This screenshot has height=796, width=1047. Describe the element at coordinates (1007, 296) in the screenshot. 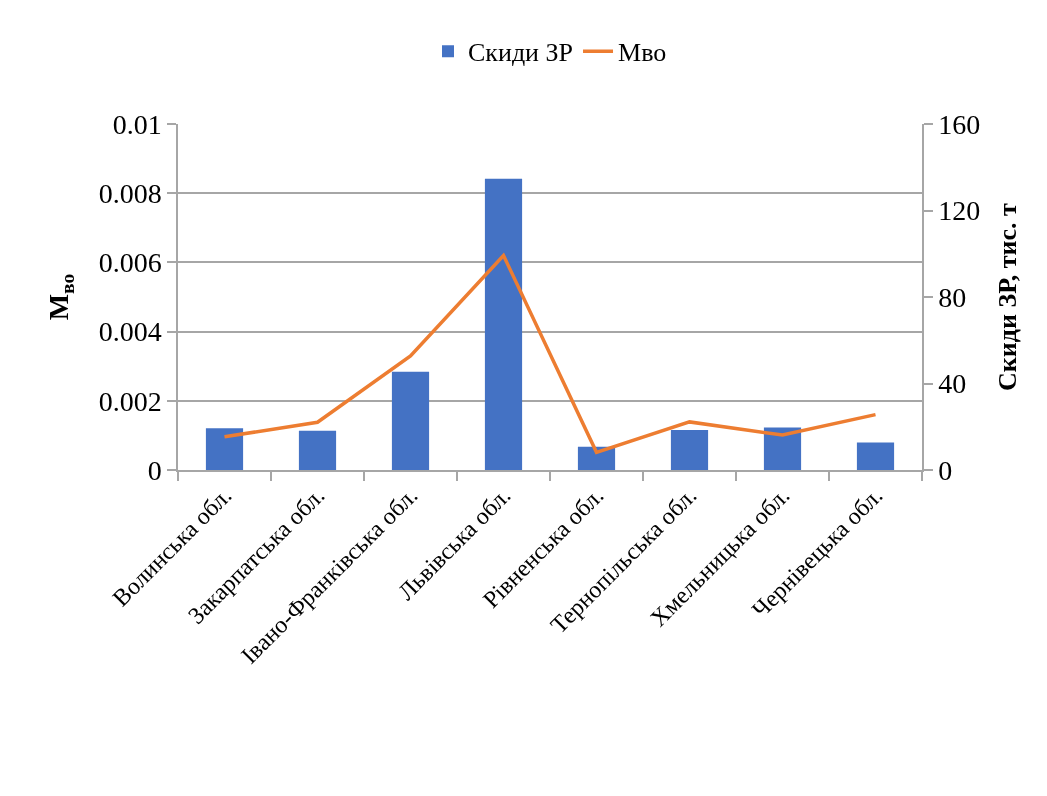

I see `y2-axis-title: Скиди ЗР, тис. т` at that location.